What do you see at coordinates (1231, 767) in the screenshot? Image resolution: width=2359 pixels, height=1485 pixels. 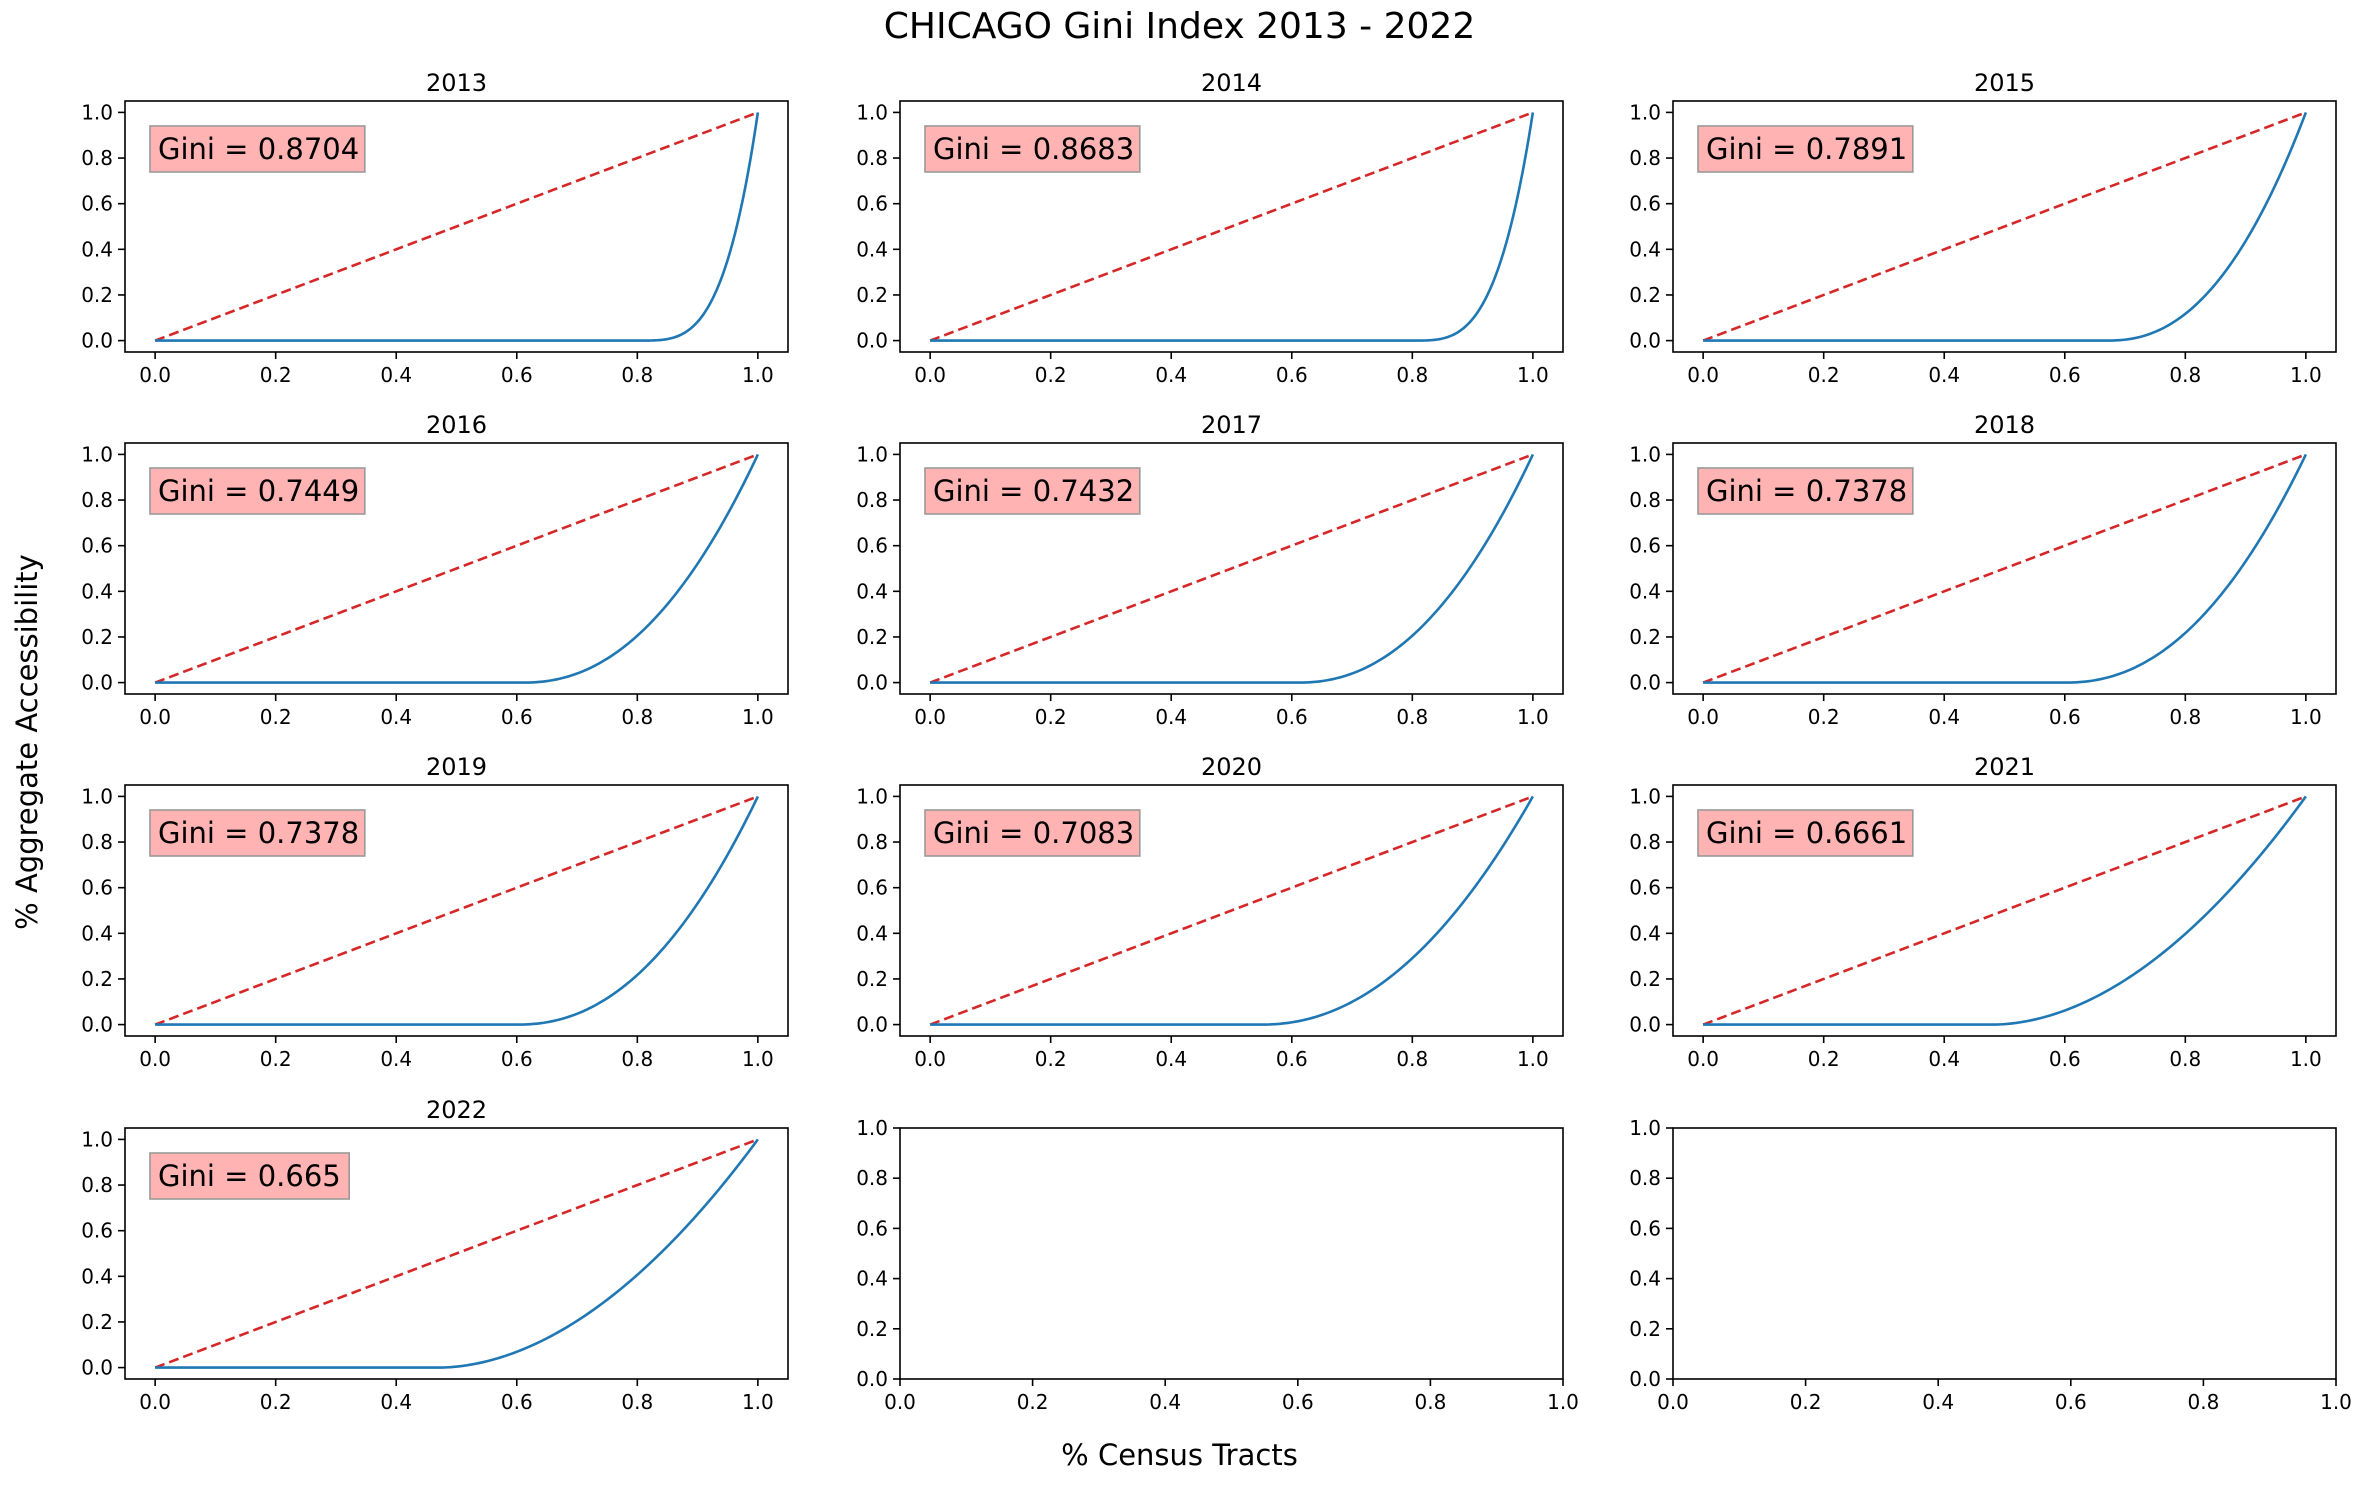 I see `subplot-title: 2020` at bounding box center [1231, 767].